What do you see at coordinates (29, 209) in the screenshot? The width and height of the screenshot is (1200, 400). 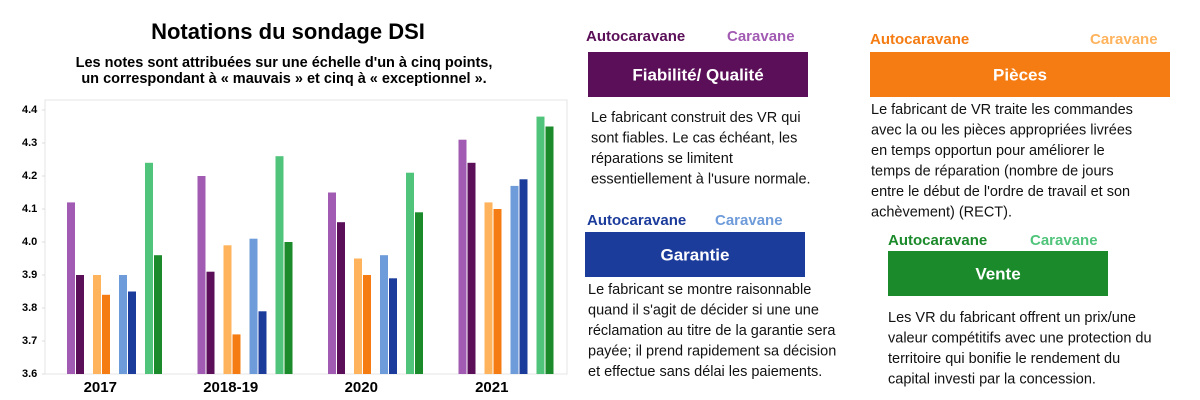 I see `y-tick-label: 4.1` at bounding box center [29, 209].